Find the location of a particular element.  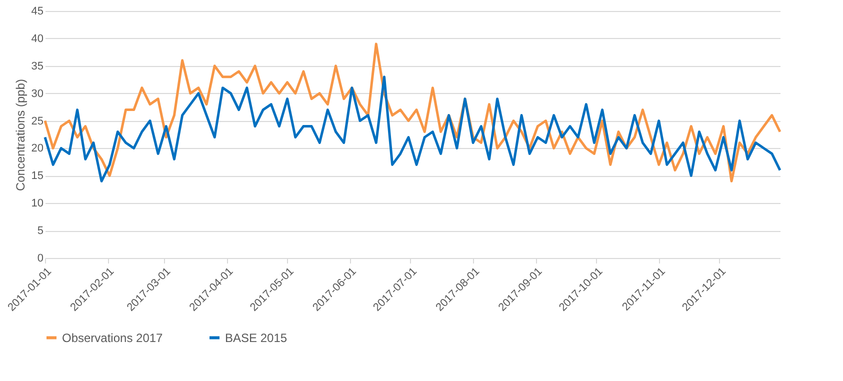

y-tick-label: 0 is located at coordinates (40, 258).